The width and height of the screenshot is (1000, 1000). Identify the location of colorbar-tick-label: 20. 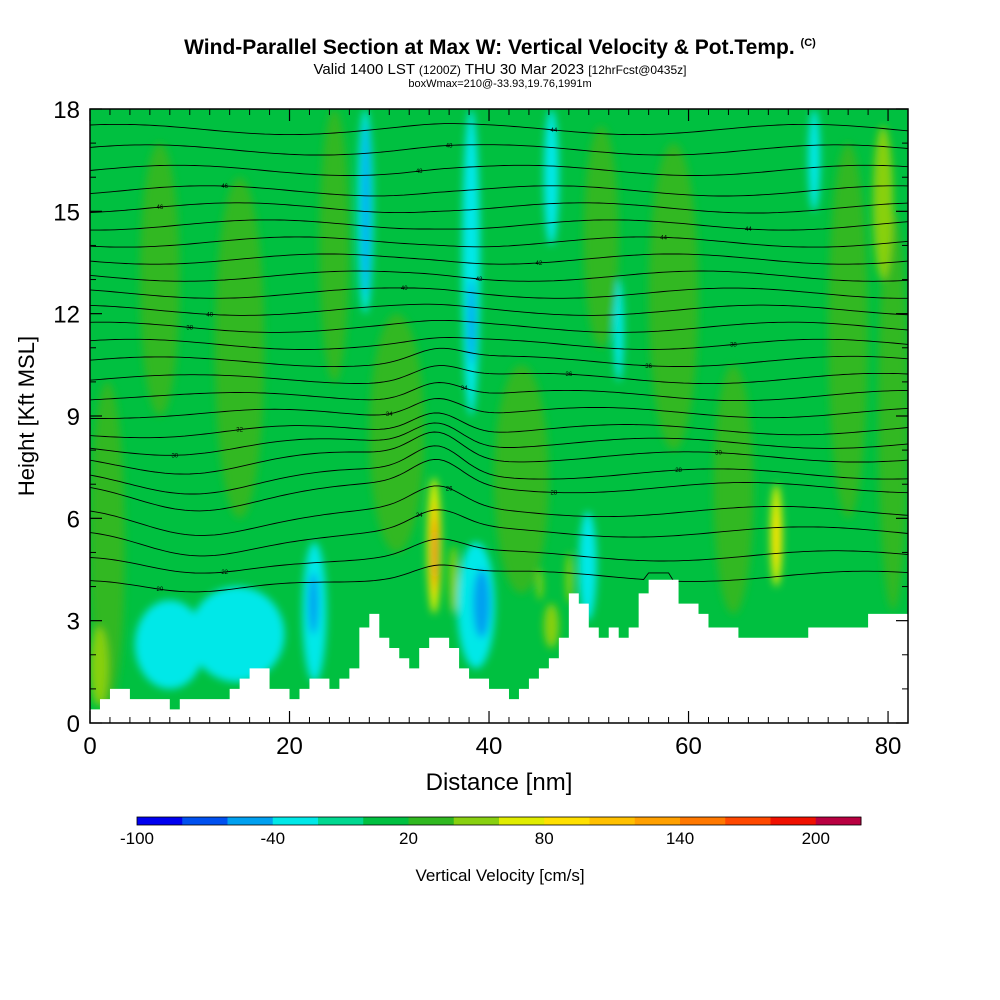
(408, 838).